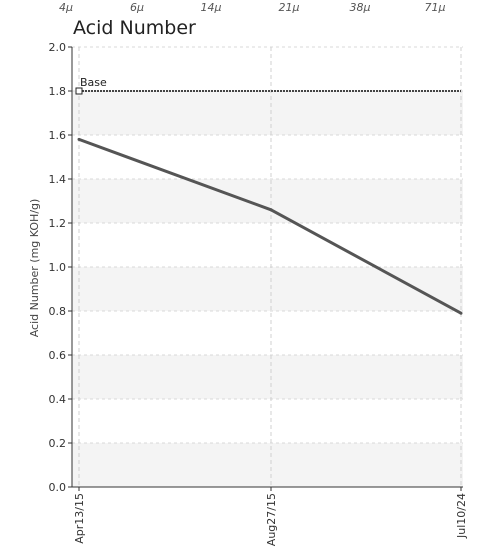 The height and width of the screenshot is (549, 498). I want to click on x-axis-ticks: Apr13/15 Aug27/15 Jul10/24, so click(270, 516).